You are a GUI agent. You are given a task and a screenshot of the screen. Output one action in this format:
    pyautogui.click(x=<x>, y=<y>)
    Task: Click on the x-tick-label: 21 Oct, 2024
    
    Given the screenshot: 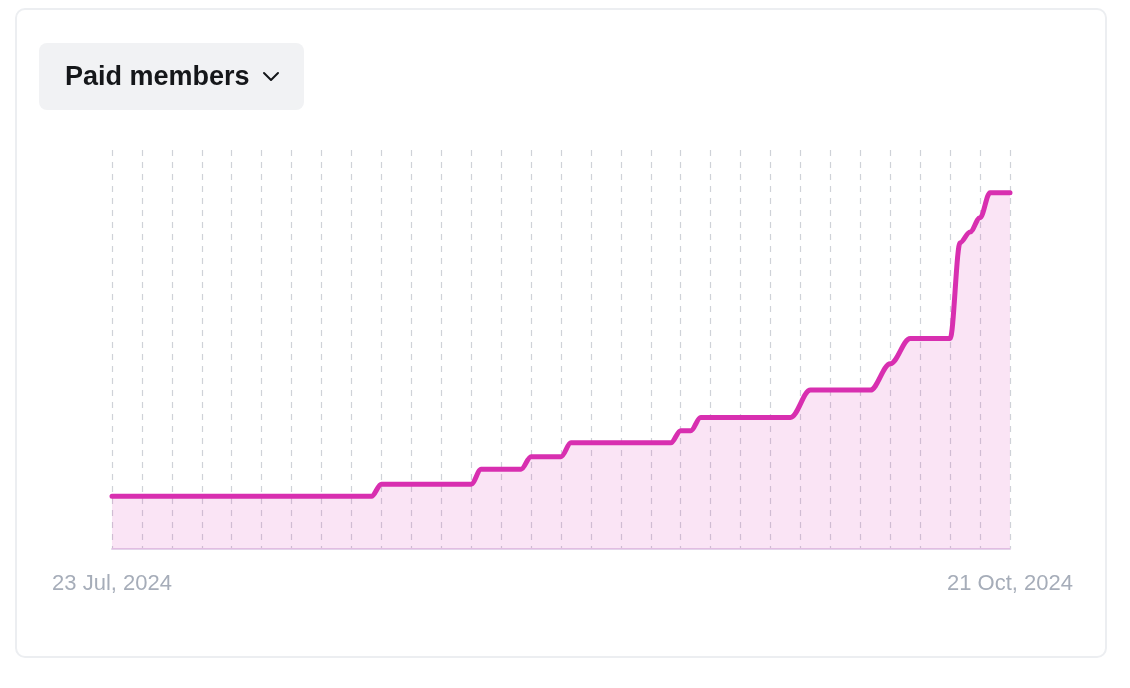 What is the action you would take?
    pyautogui.click(x=1010, y=582)
    